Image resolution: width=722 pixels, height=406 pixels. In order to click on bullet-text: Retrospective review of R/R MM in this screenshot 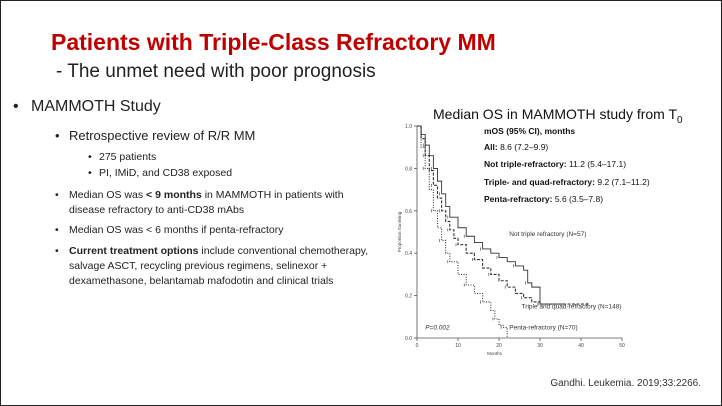, I will do `click(162, 135)`.